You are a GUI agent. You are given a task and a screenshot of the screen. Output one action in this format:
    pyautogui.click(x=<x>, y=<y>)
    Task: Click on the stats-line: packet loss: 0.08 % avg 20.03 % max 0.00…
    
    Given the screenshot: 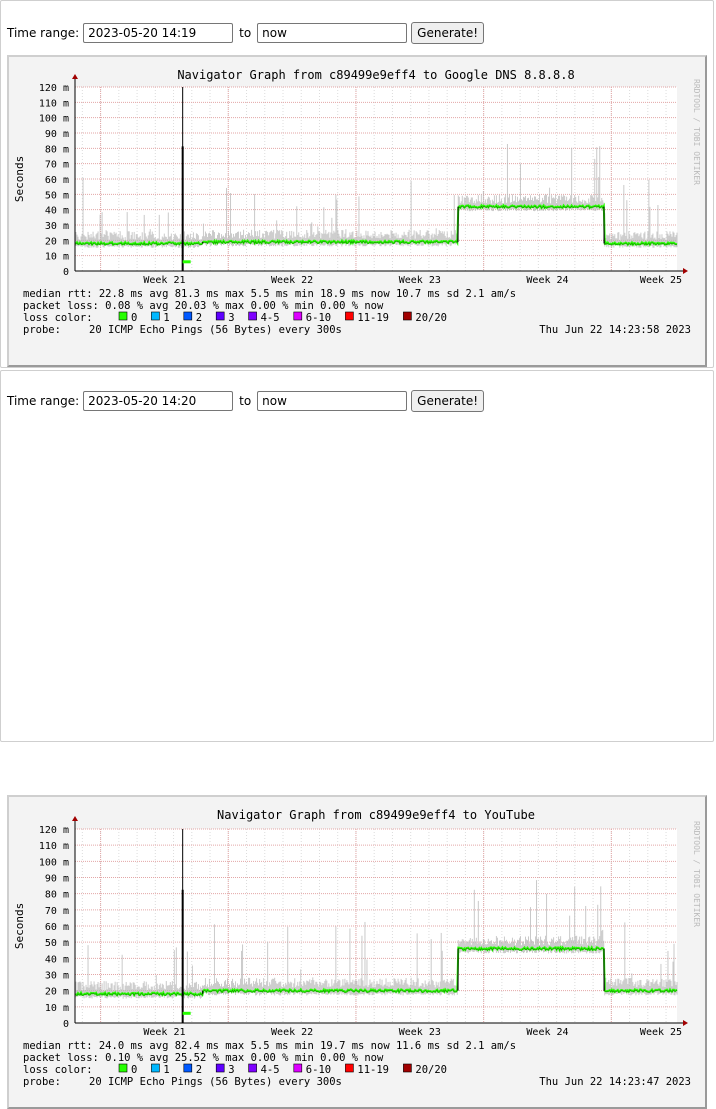 What is the action you would take?
    pyautogui.click(x=203, y=306)
    